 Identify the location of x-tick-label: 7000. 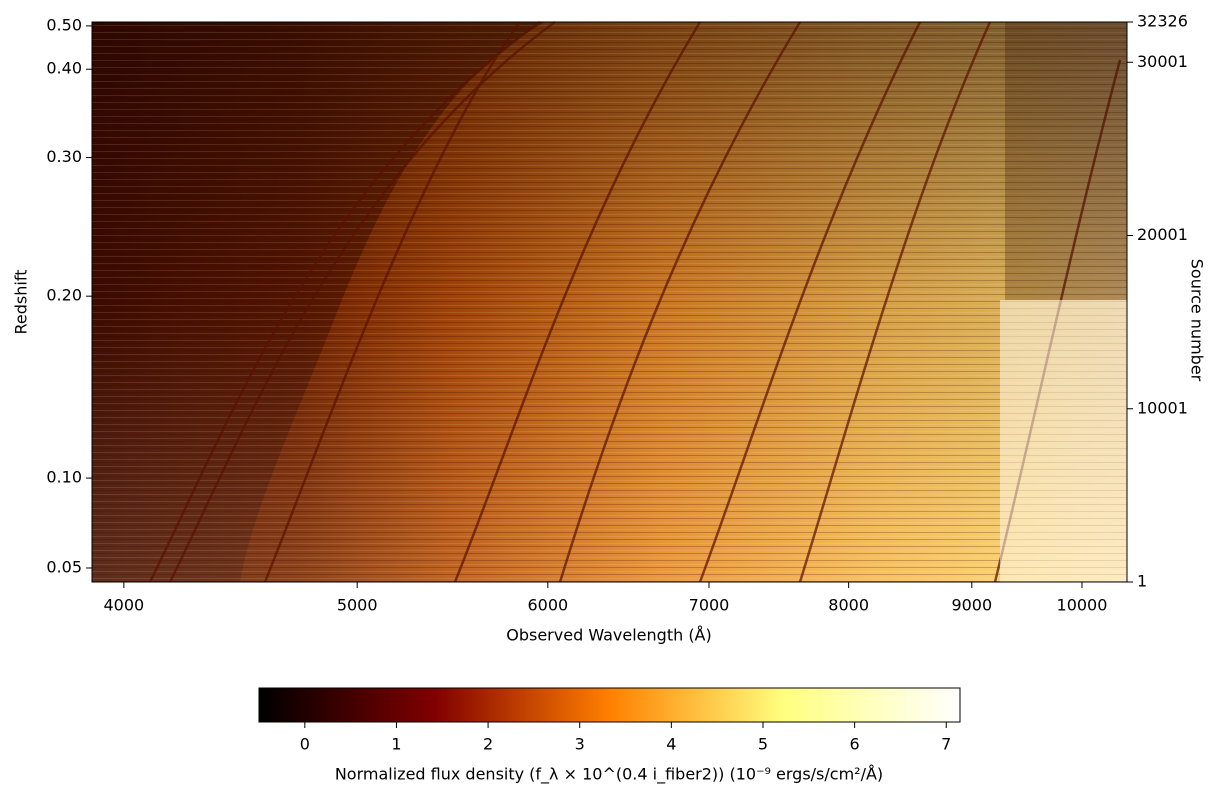
(709, 605).